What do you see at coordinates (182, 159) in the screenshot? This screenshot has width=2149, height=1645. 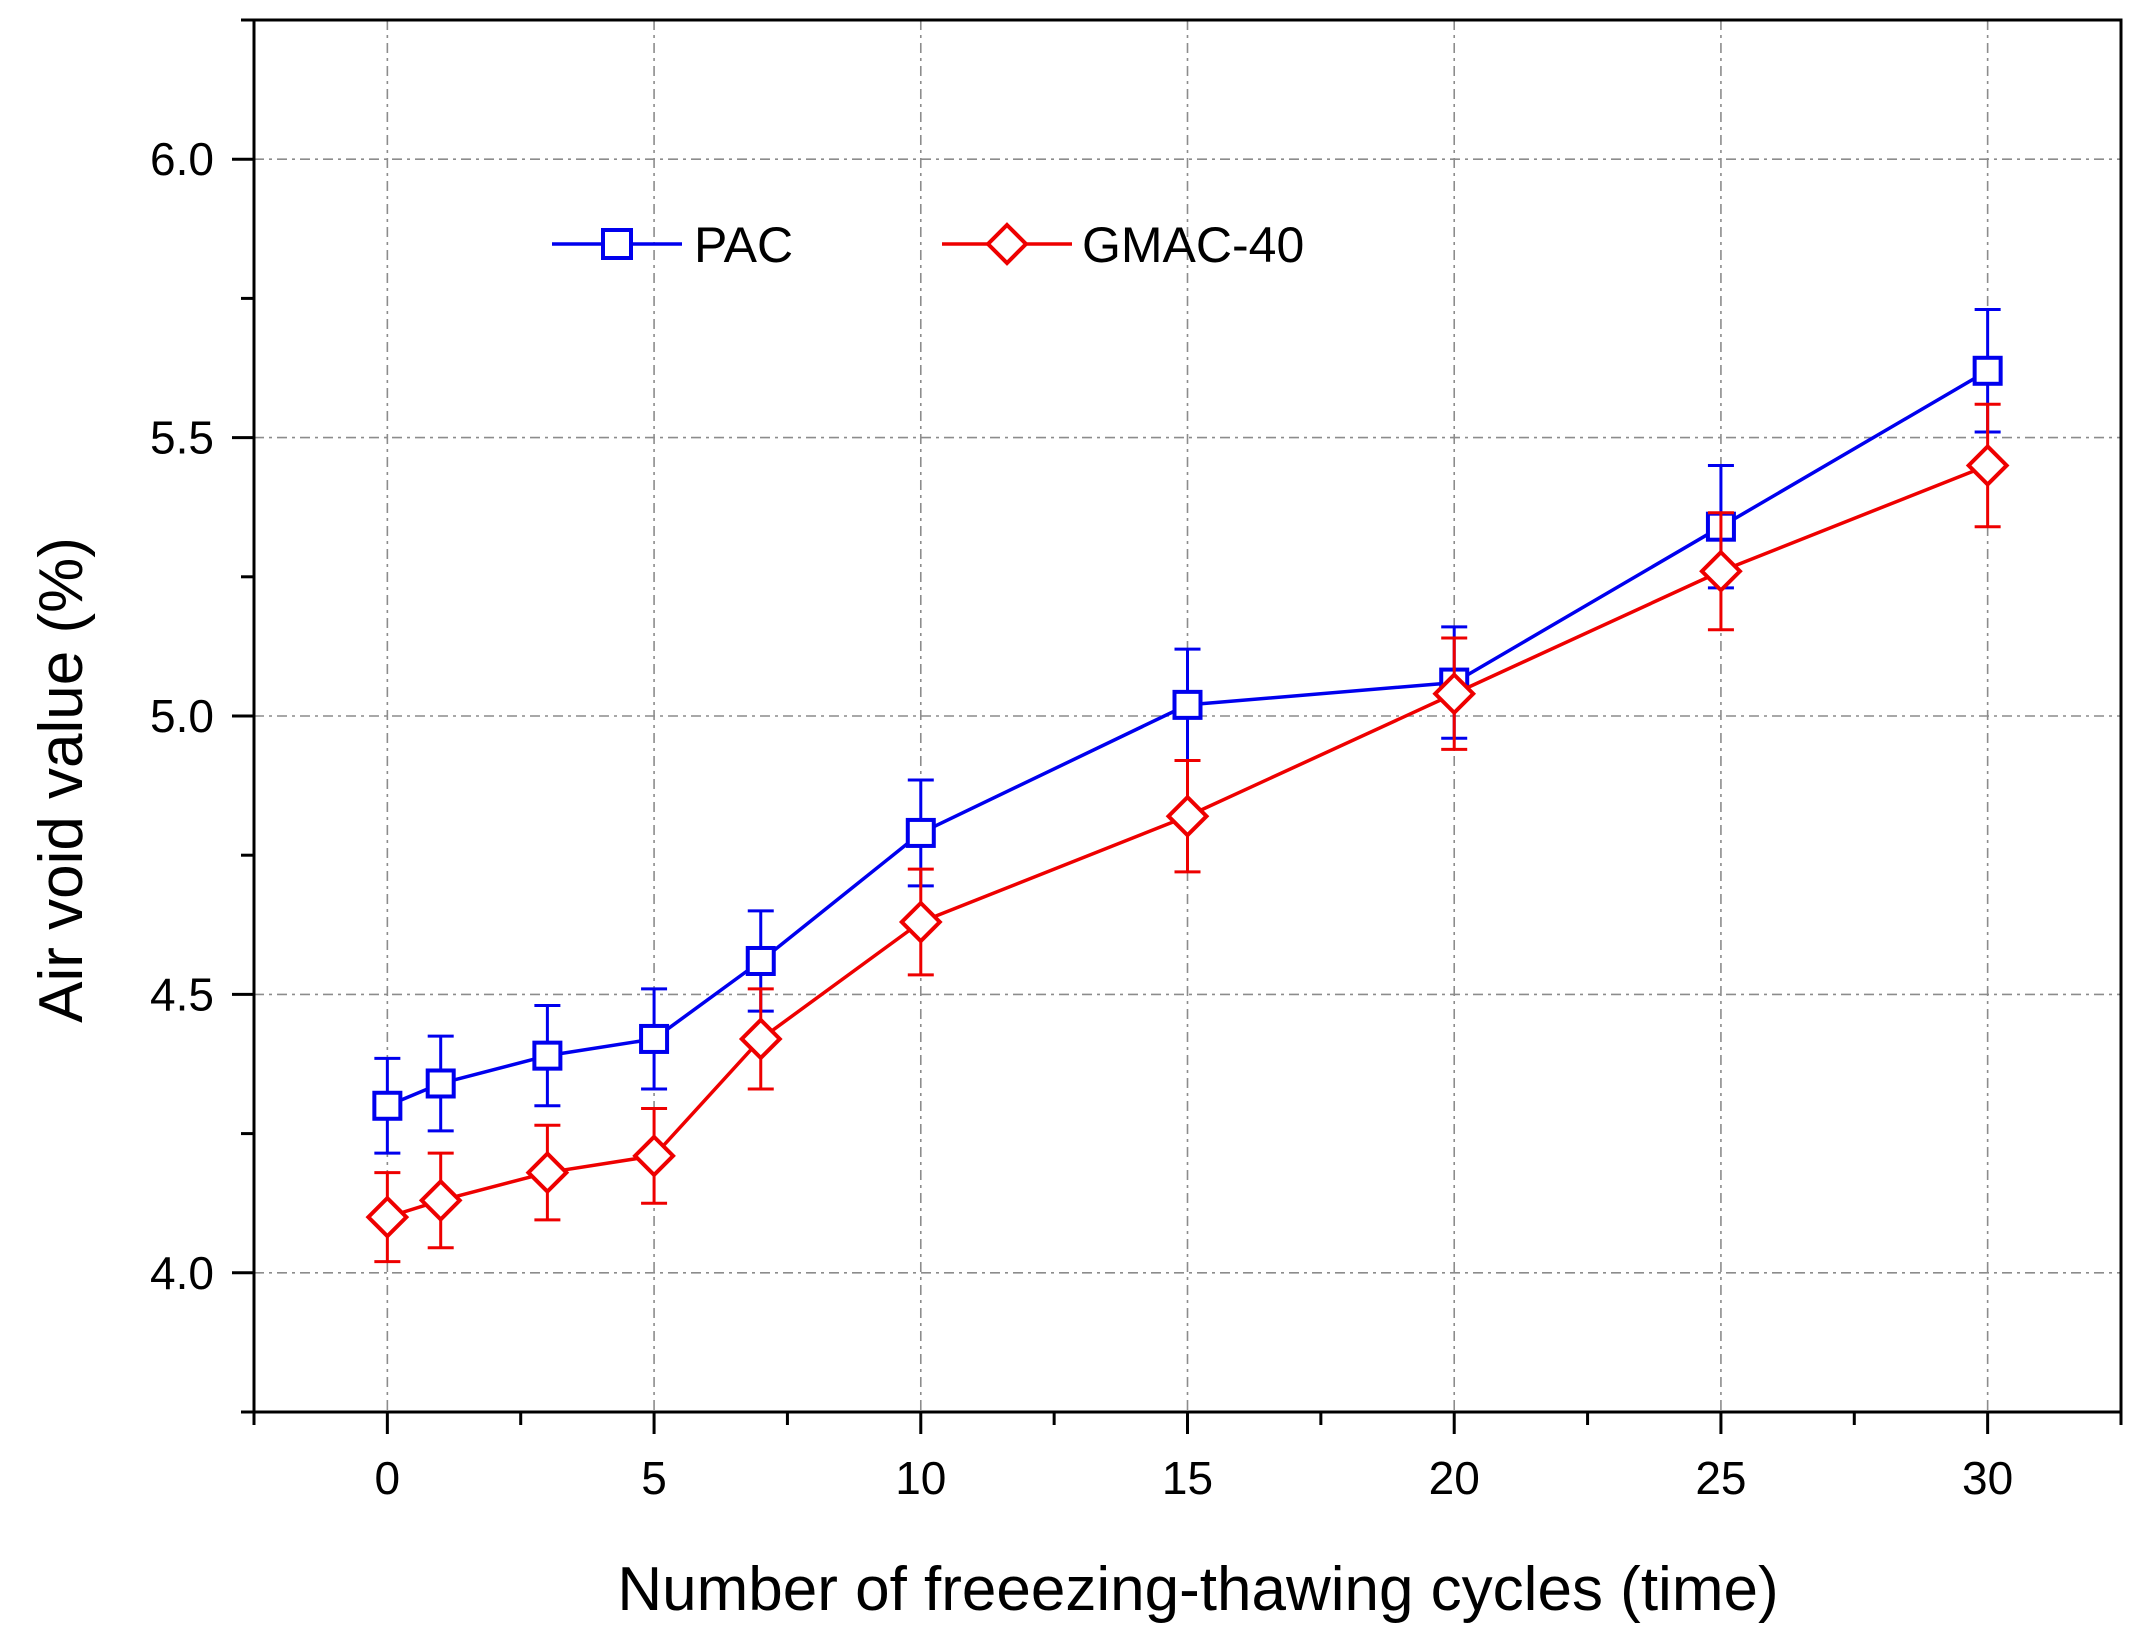 I see `y-tick-label: 6.0` at bounding box center [182, 159].